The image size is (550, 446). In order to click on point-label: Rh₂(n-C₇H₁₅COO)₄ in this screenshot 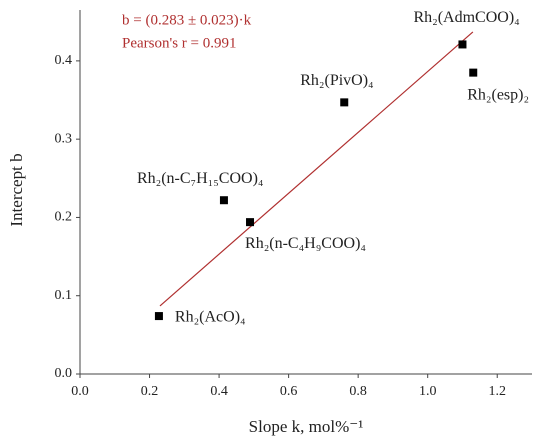, I will do `click(200, 178)`.